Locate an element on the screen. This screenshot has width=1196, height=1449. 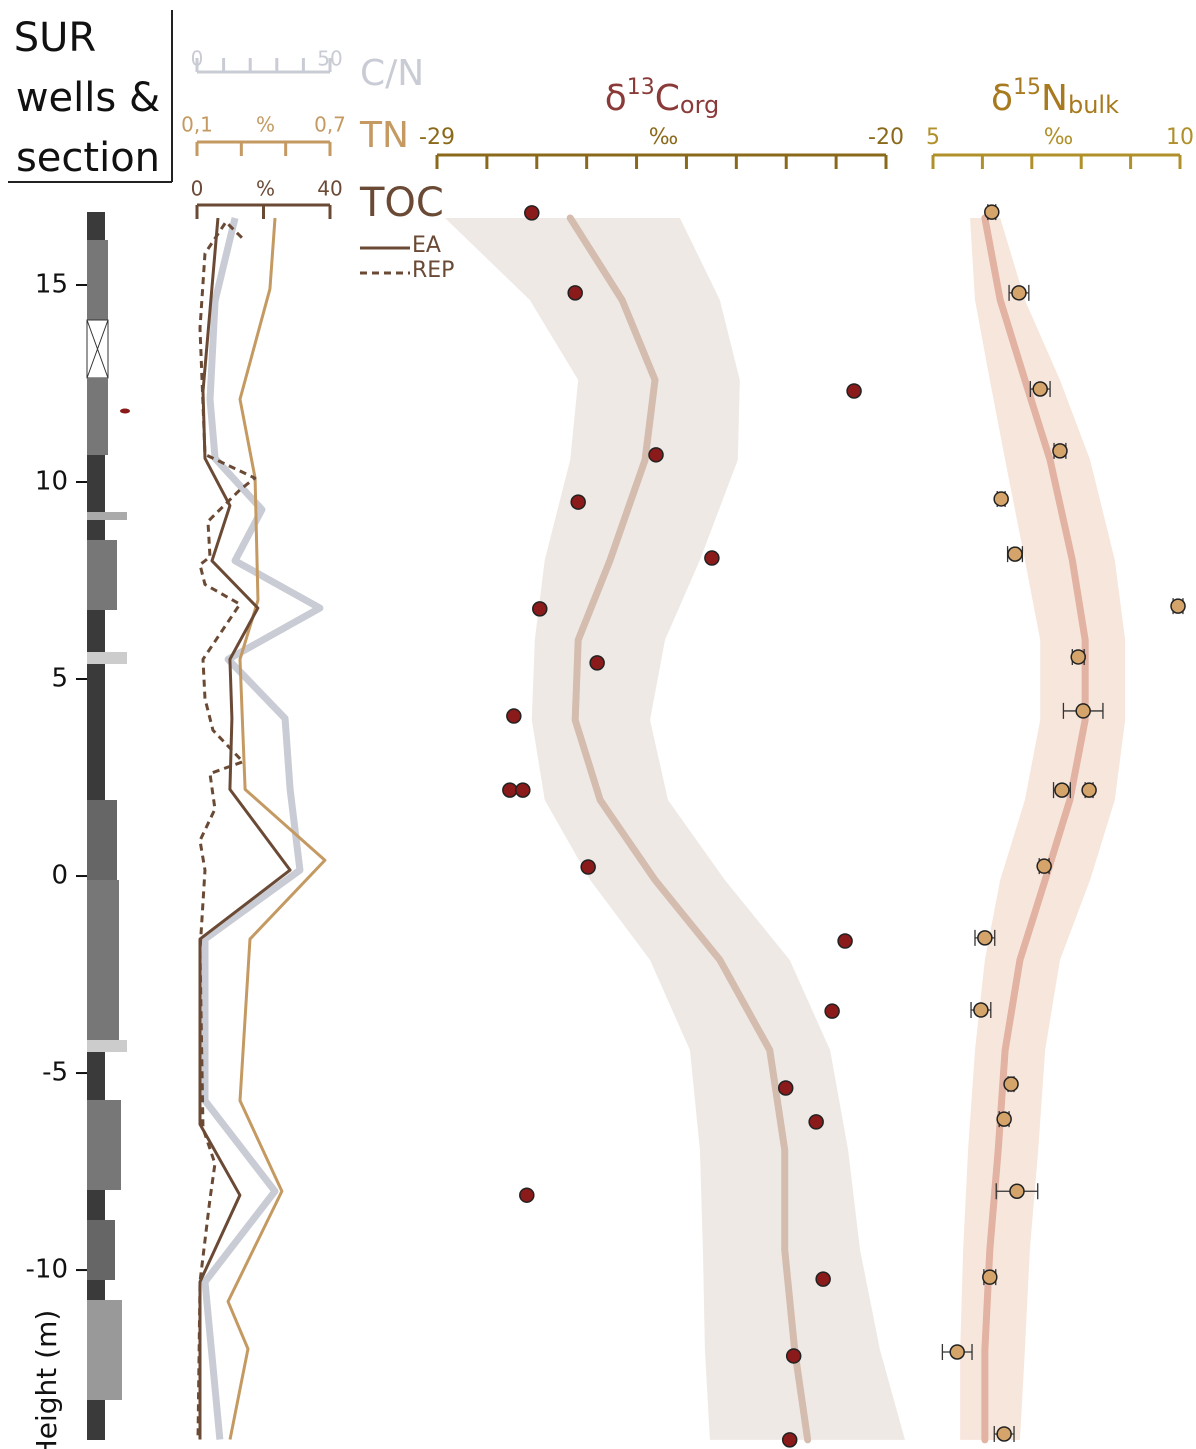
fit-band is located at coordinates (1043, 829).